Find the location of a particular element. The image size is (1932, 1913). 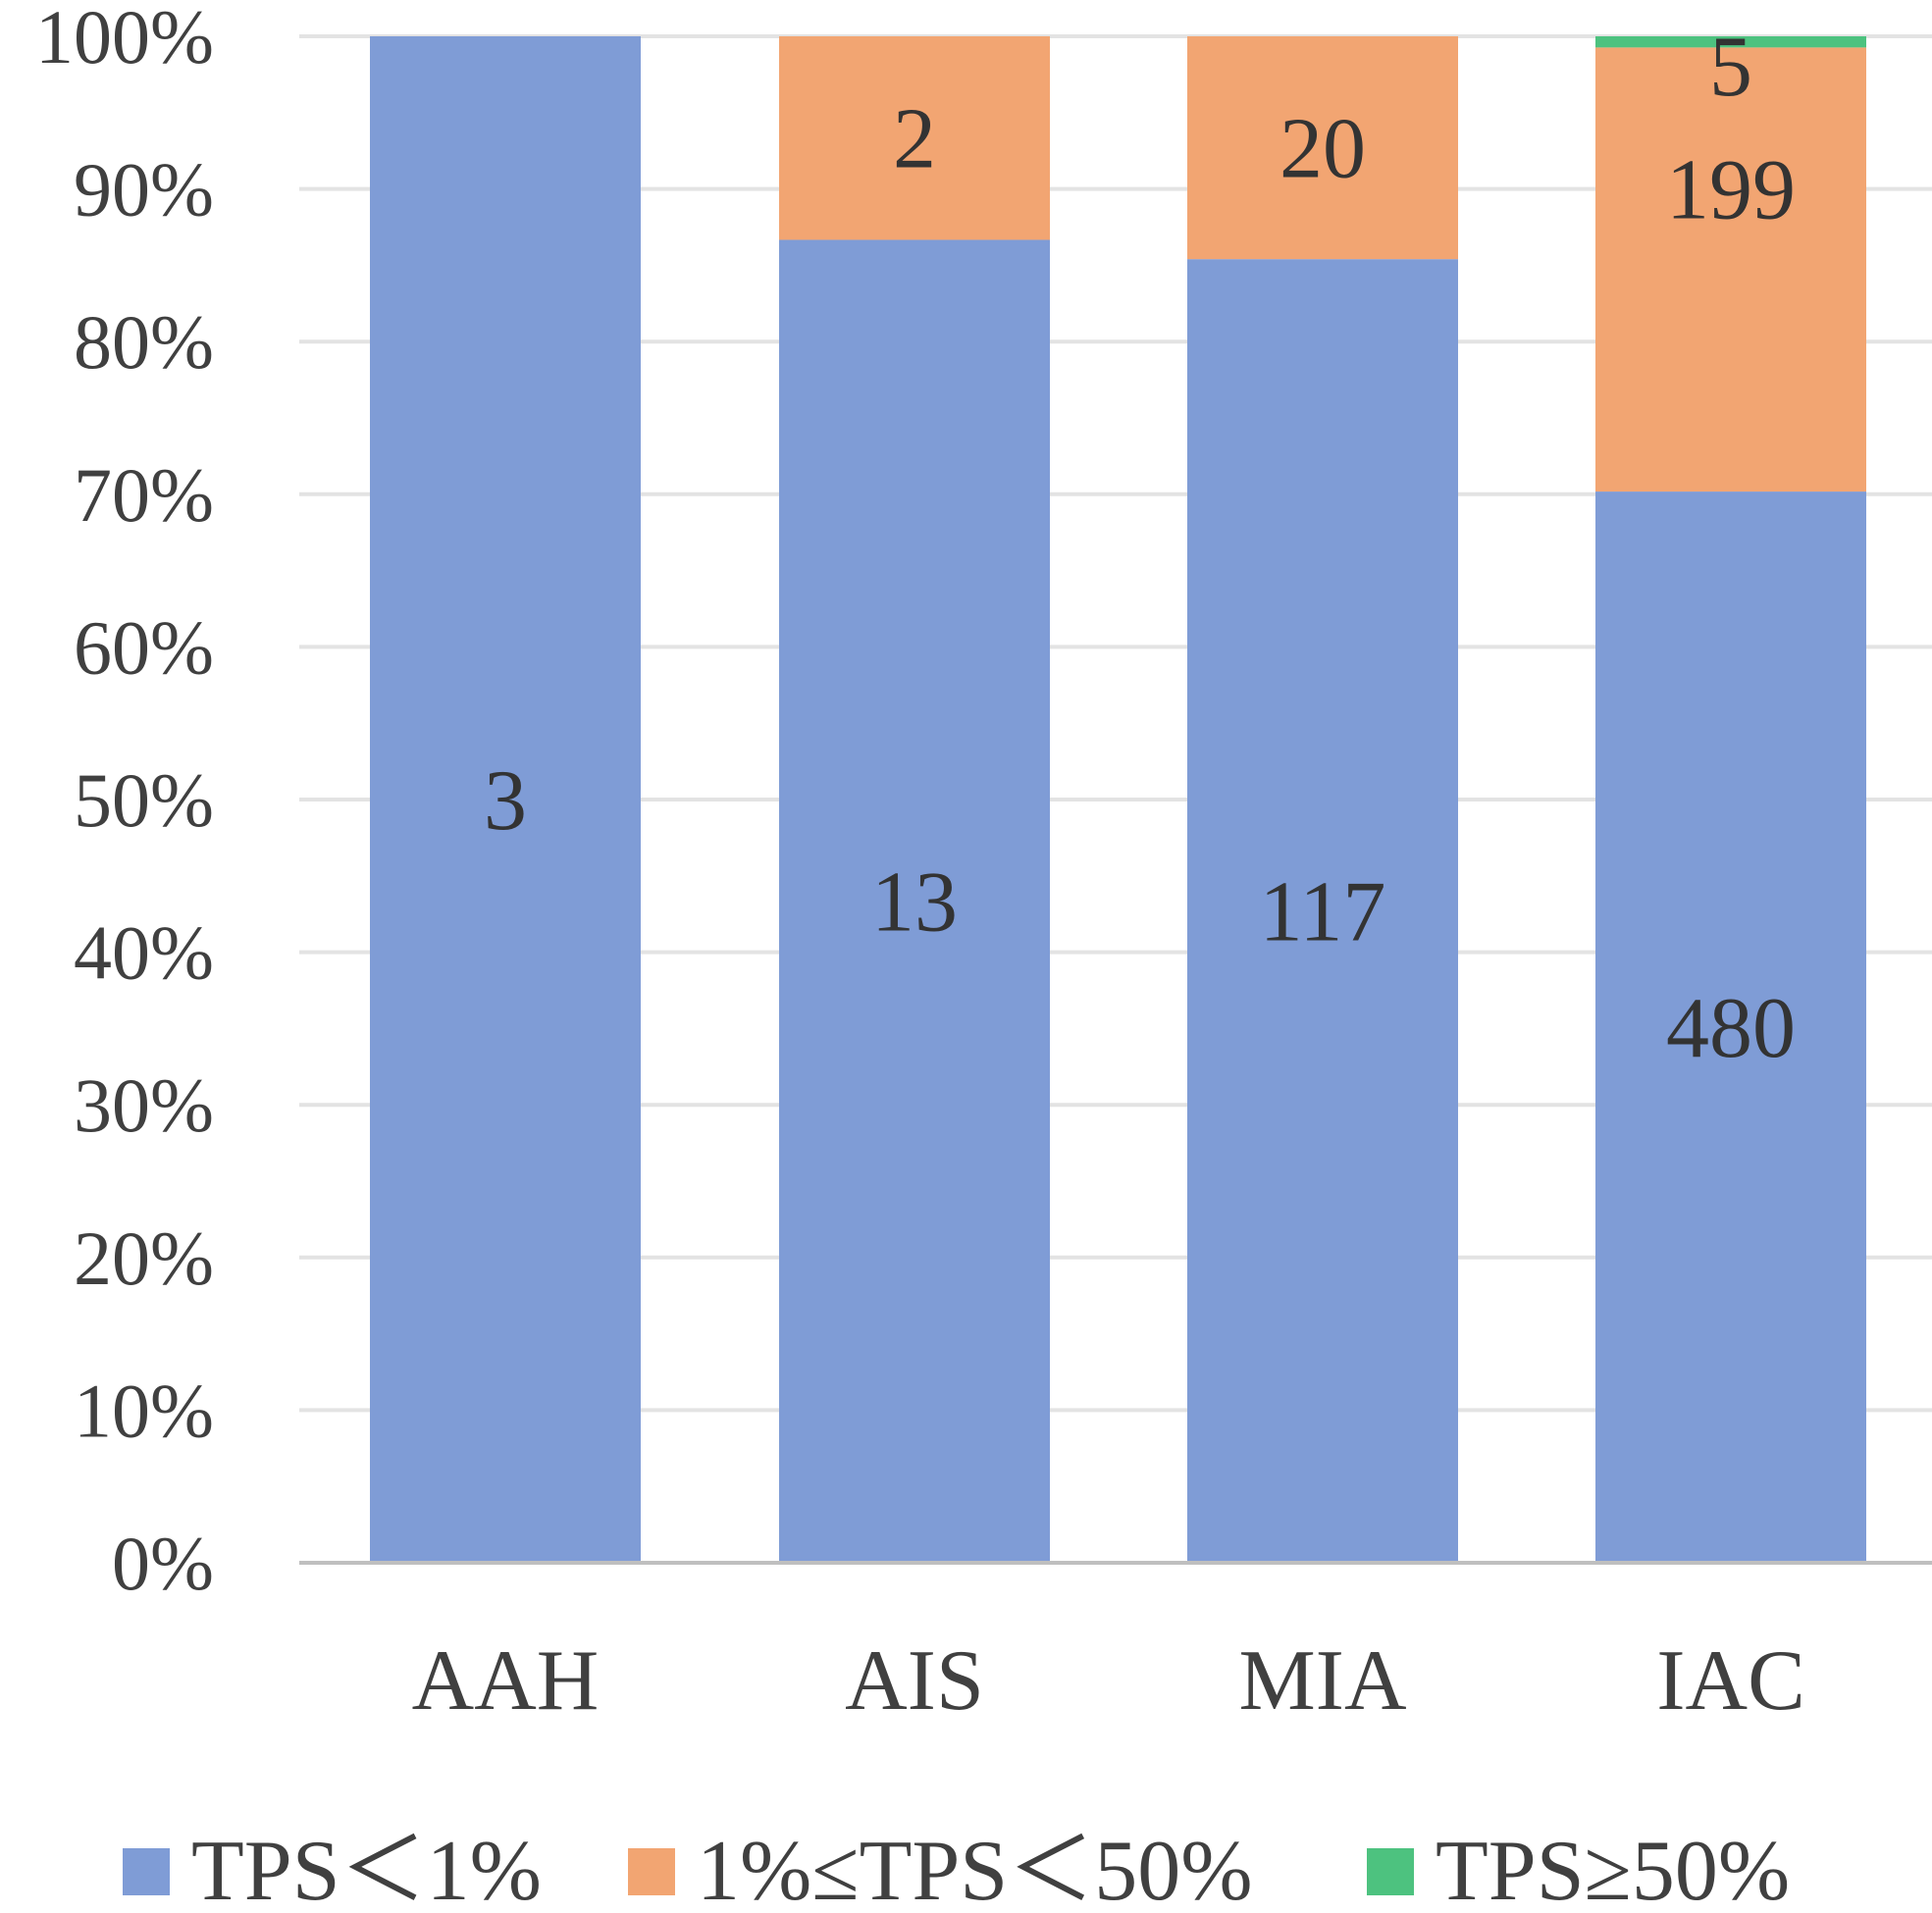

data-label: 3 is located at coordinates (505, 801).